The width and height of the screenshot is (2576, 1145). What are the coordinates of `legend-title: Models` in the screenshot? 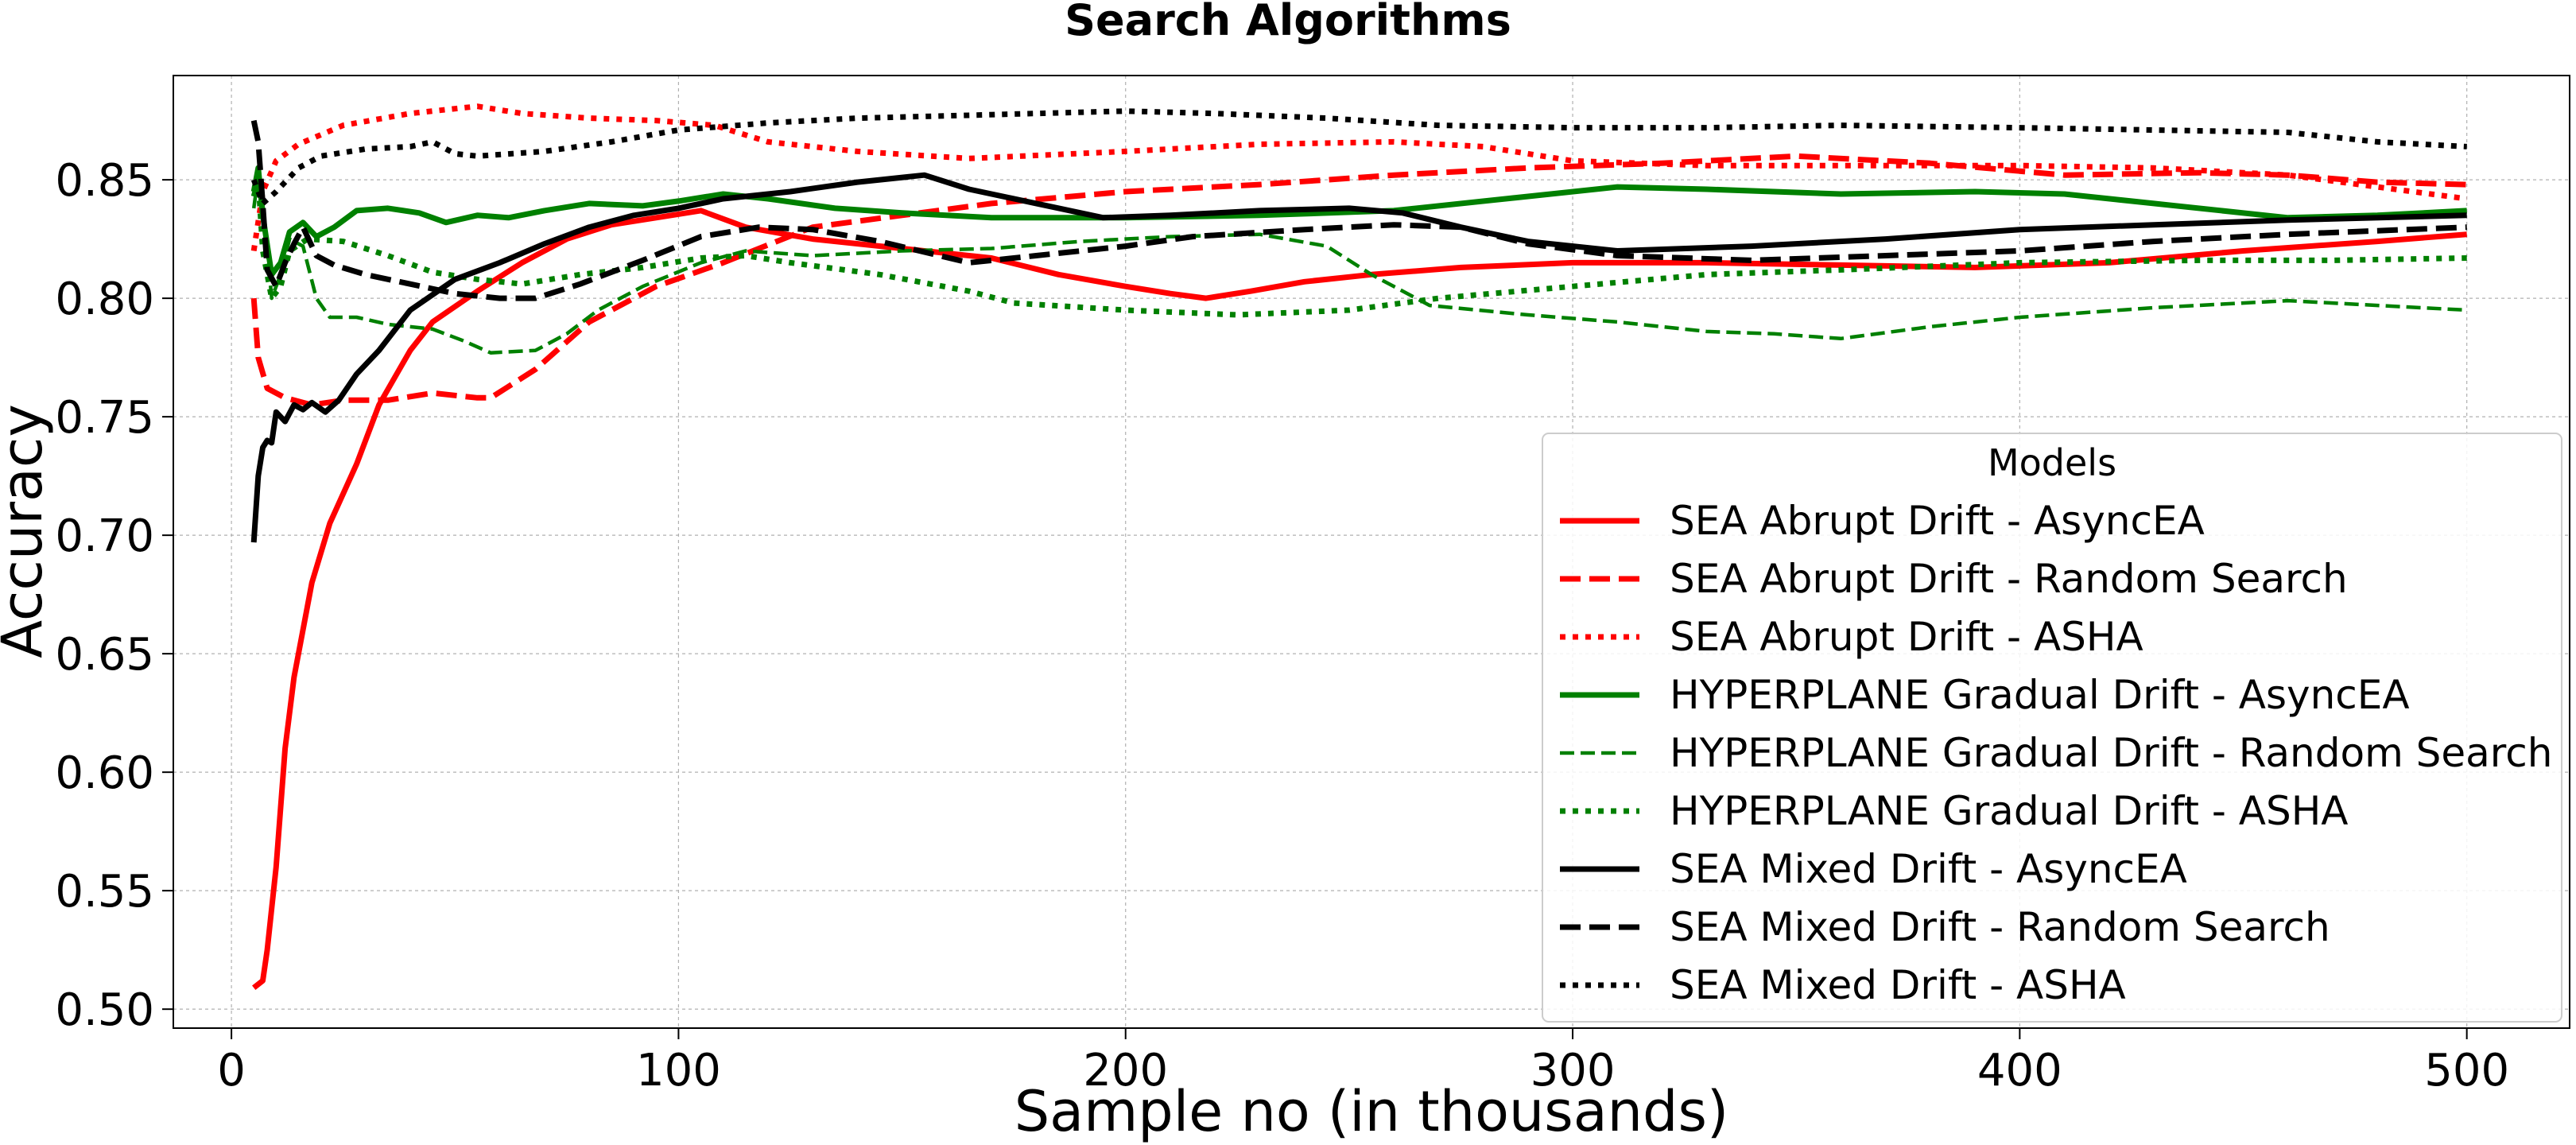 It's located at (2052, 462).